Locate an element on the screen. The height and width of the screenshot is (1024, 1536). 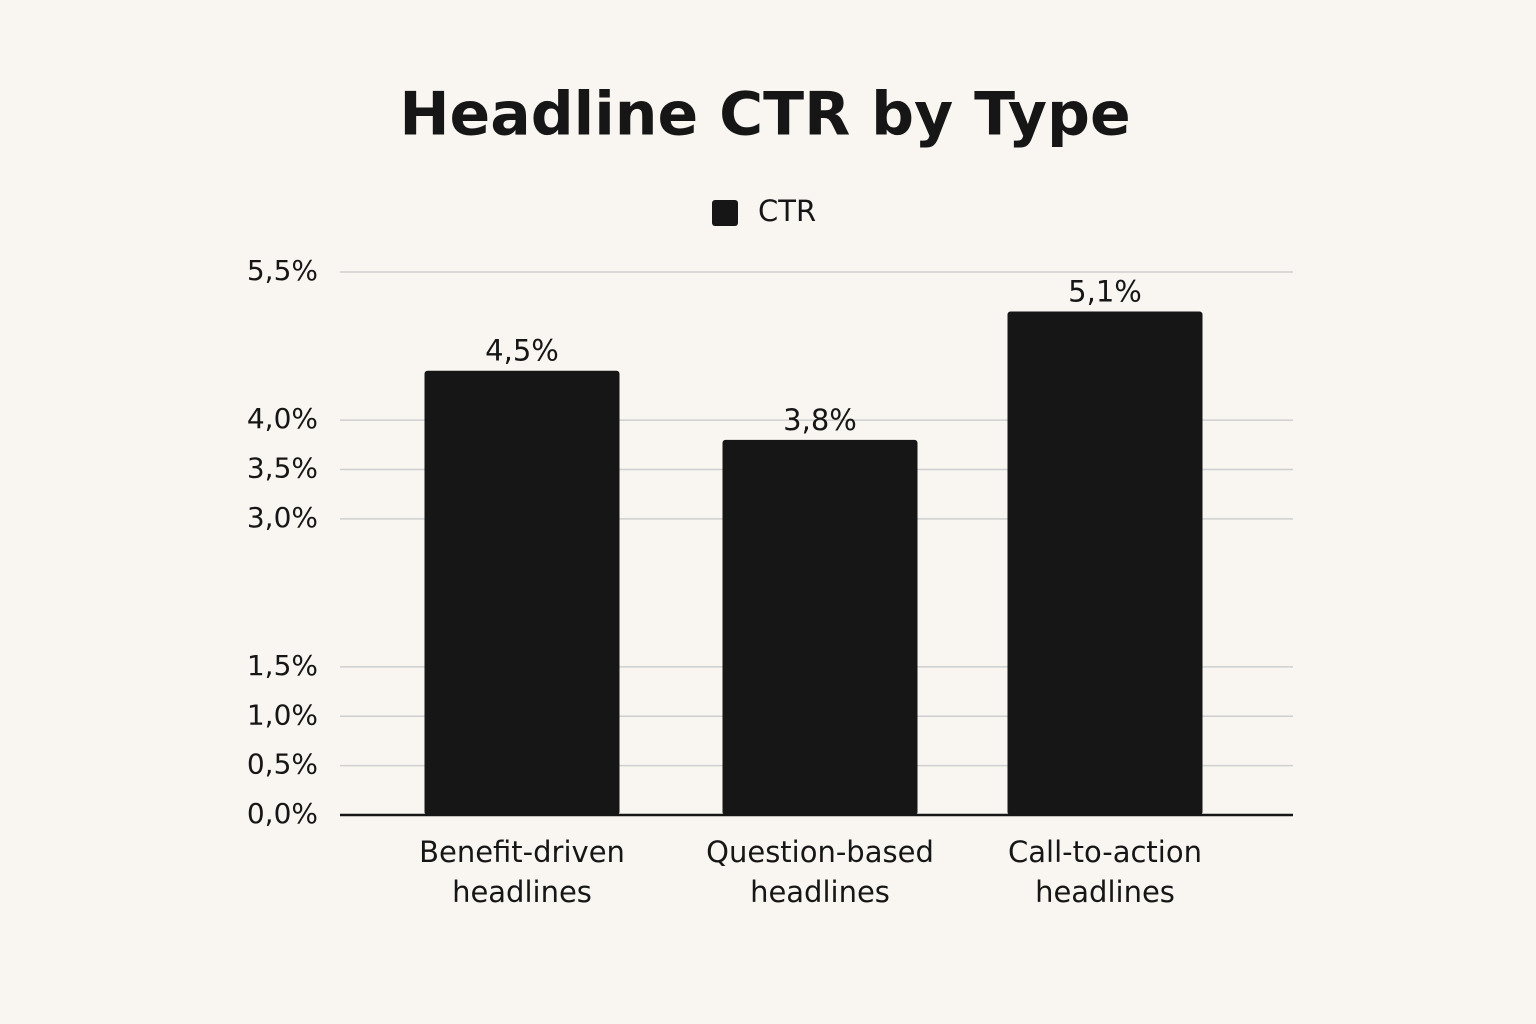
x-tick-label: Question-based headlines is located at coordinates (820, 872).